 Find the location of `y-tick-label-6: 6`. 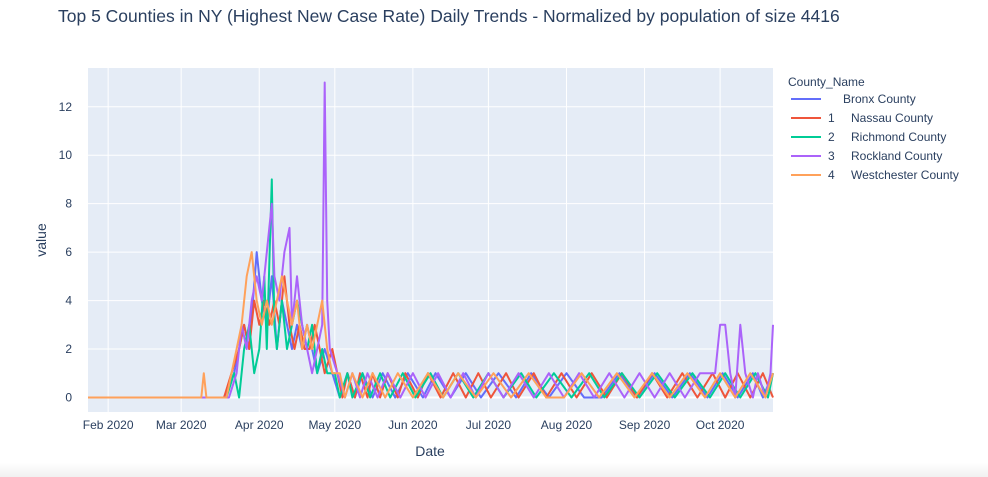

y-tick-label-6: 6 is located at coordinates (68, 252).